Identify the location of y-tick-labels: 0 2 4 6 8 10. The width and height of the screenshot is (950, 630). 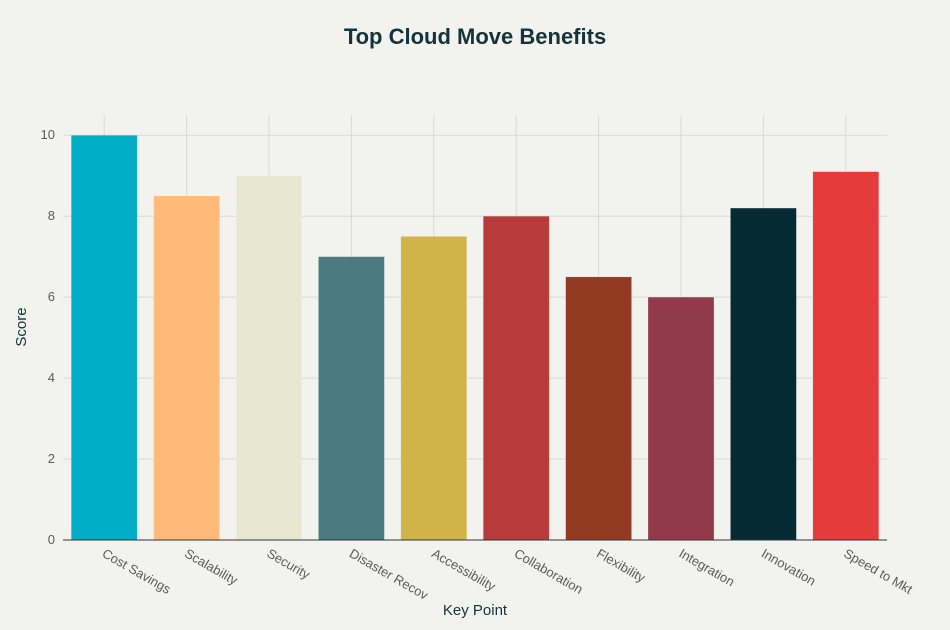
(48, 337).